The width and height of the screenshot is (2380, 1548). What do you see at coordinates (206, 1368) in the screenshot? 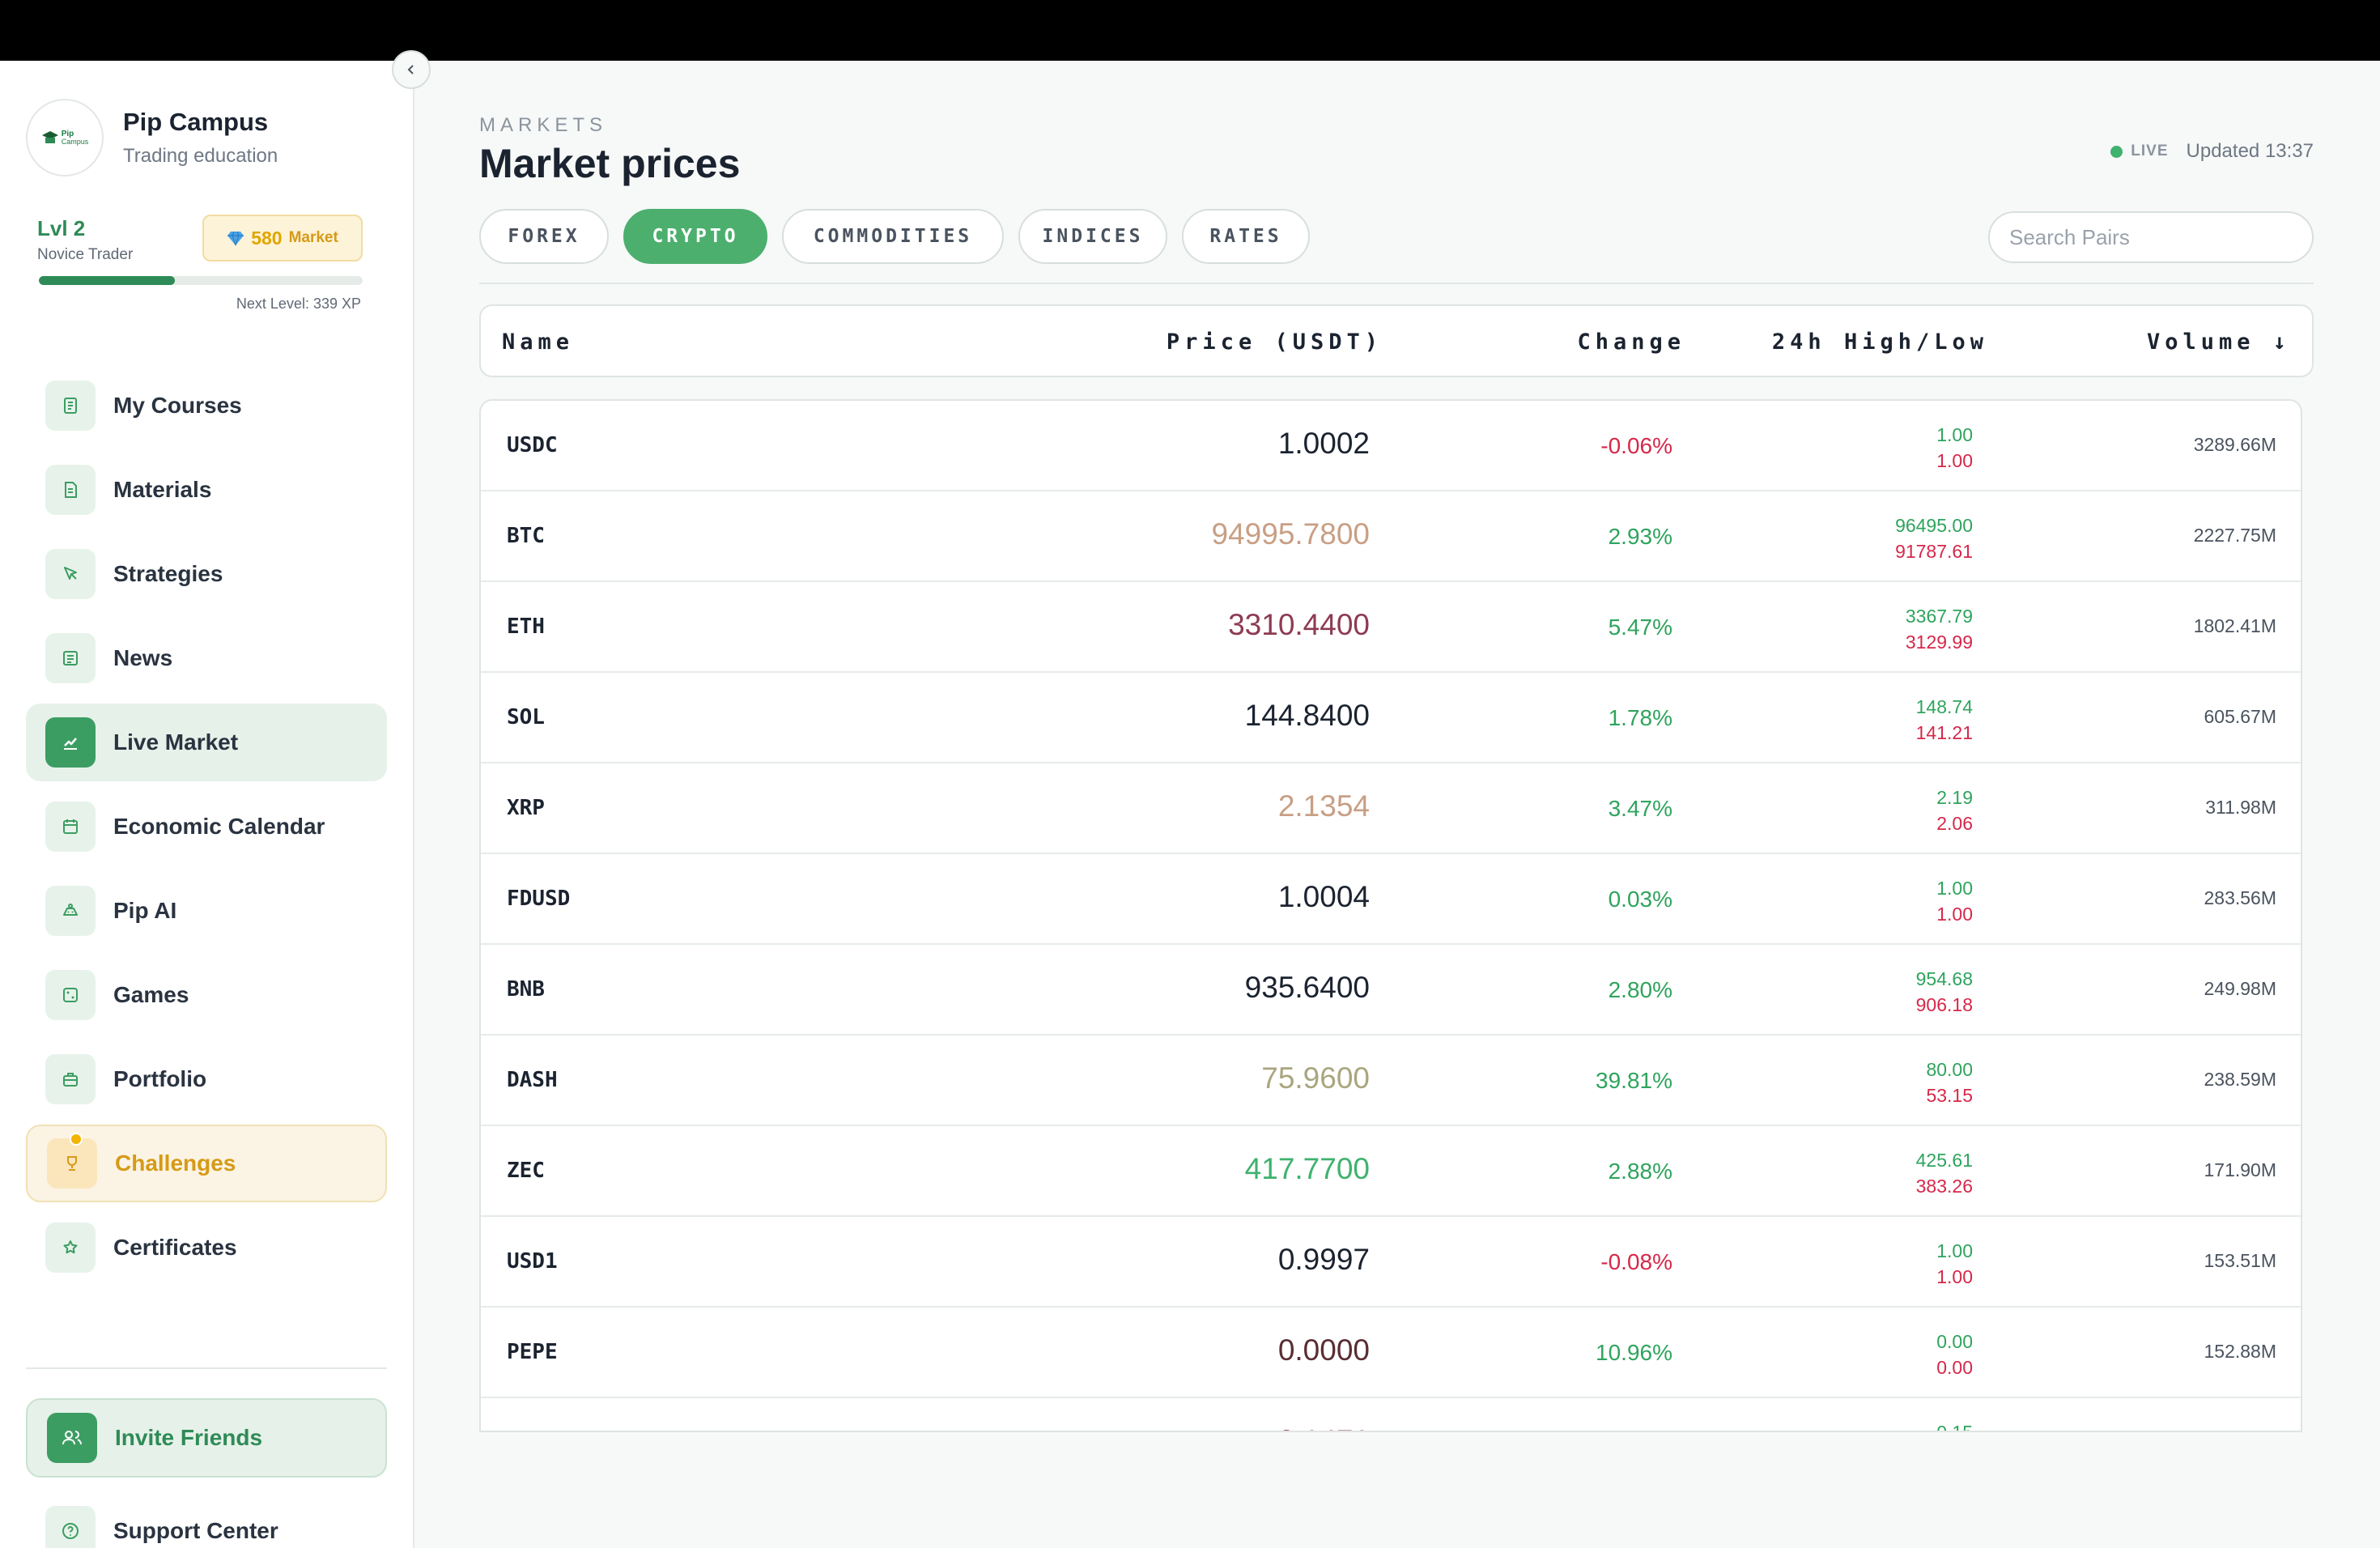
I see `sidebar-divider` at bounding box center [206, 1368].